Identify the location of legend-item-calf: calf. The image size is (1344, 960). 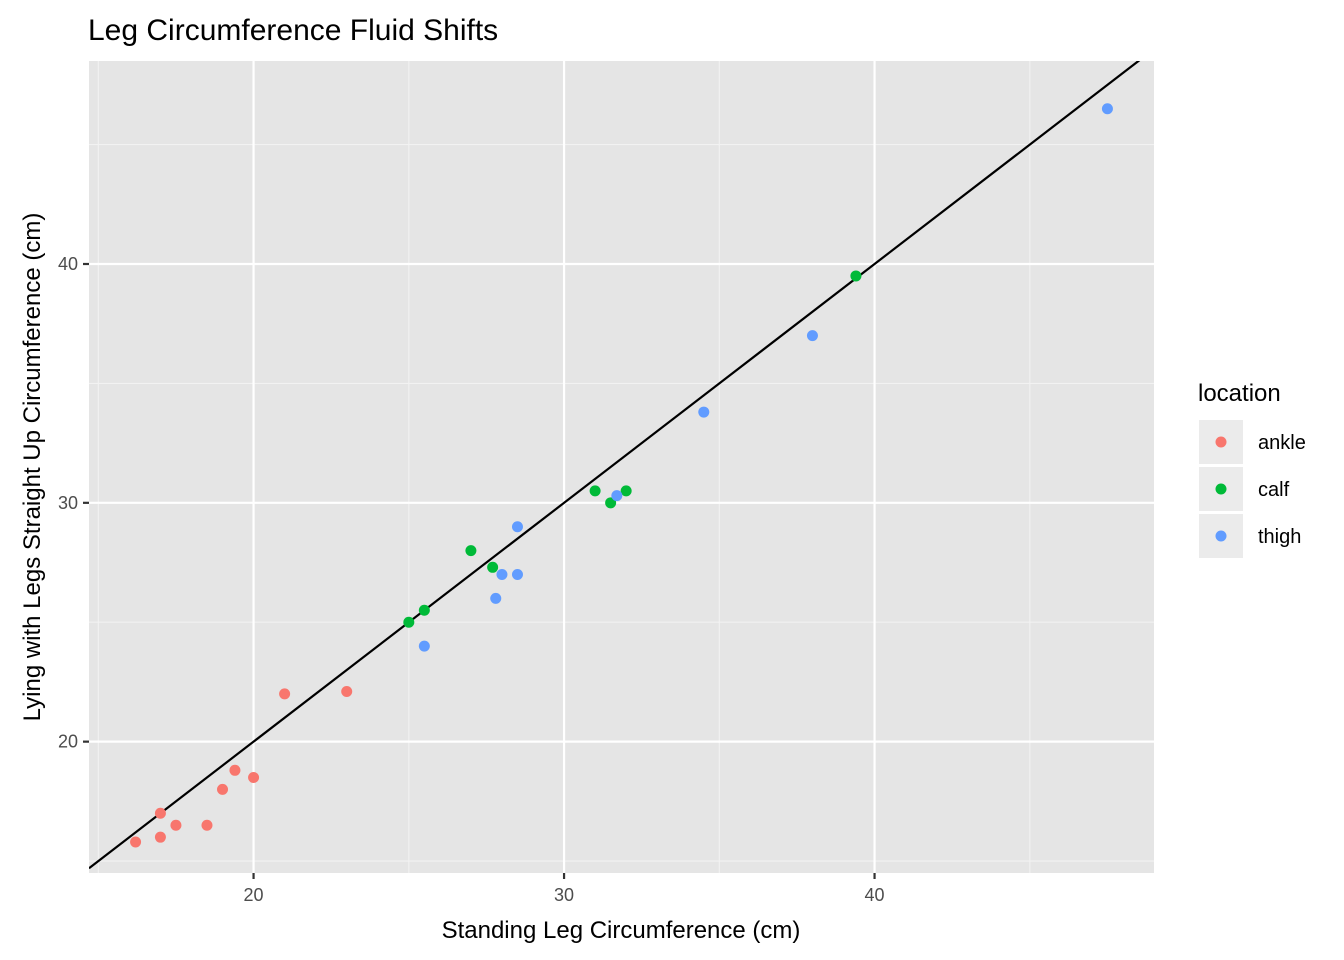
(1244, 489).